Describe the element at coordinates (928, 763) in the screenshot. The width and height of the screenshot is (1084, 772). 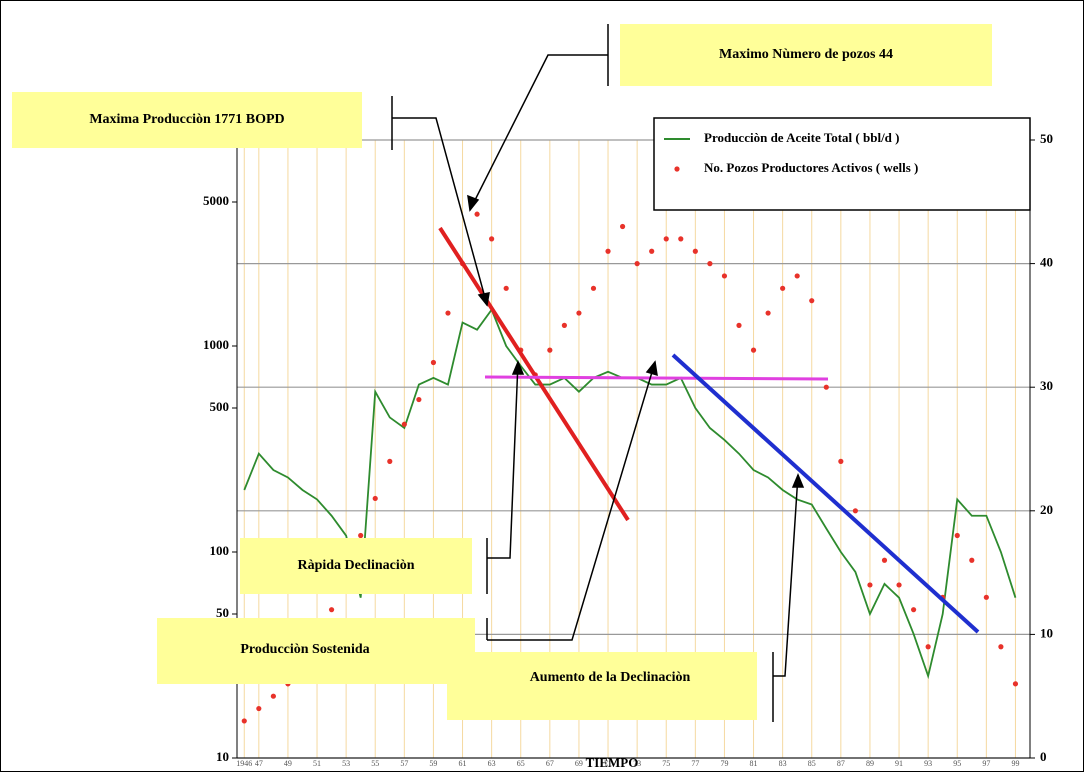
I see `x-tick-label: 93` at that location.